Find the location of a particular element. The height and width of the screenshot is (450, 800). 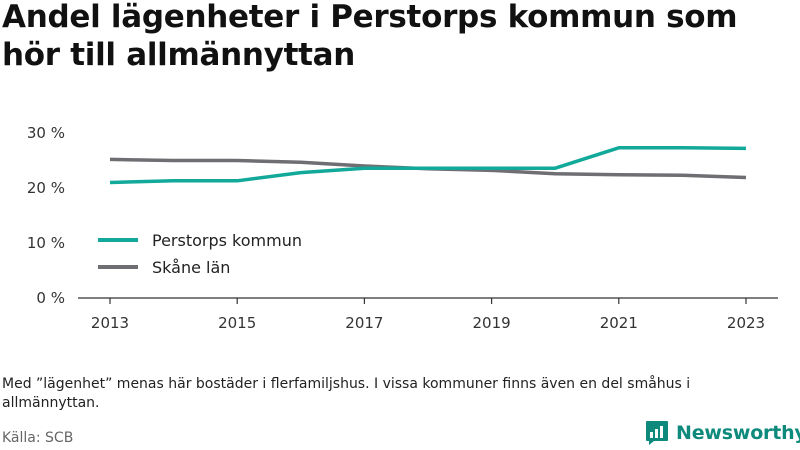

x-tick-label: 2017 is located at coordinates (364, 323).